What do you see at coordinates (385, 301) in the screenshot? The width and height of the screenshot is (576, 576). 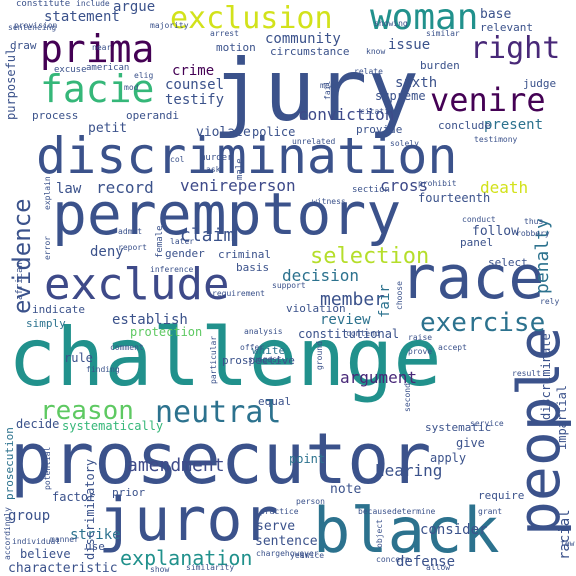 I see `word: fair` at bounding box center [385, 301].